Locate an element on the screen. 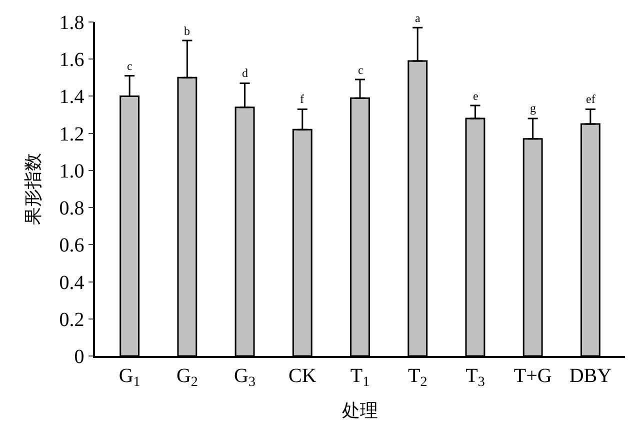 The image size is (640, 431). x-tick-label: T$_{3}$ is located at coordinates (475, 377).